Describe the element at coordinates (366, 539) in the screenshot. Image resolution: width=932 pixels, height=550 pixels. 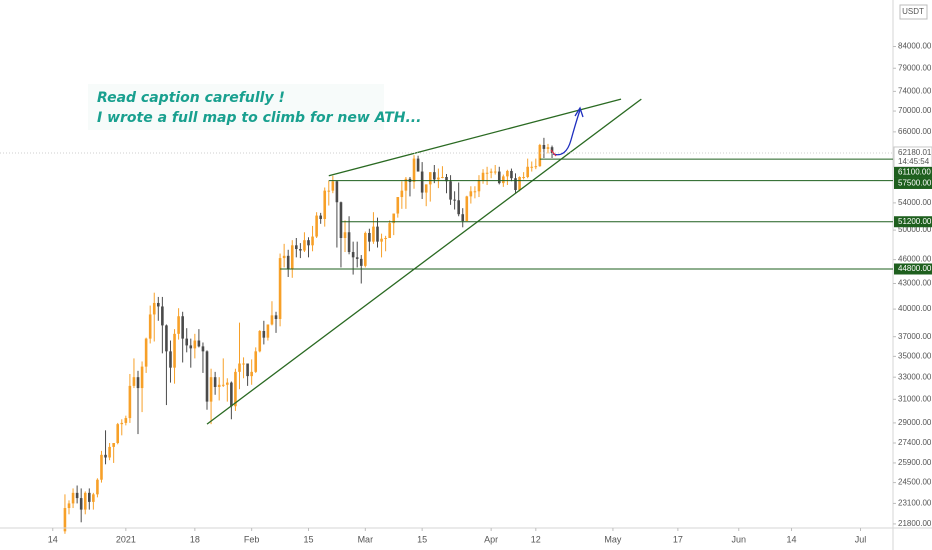
I see `x-tick-label: Mar` at that location.